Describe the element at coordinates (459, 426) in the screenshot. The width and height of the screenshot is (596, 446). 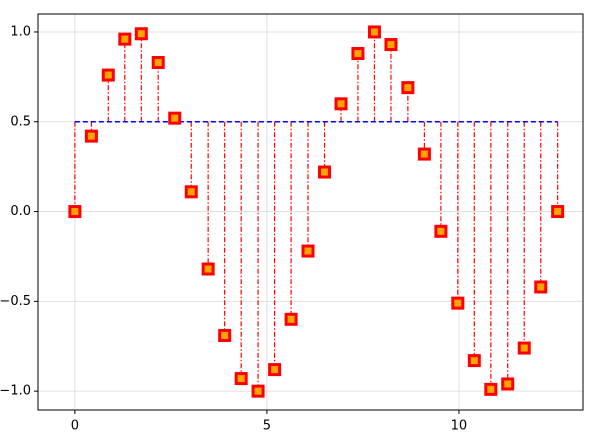
I see `x-tick-label: 10` at that location.